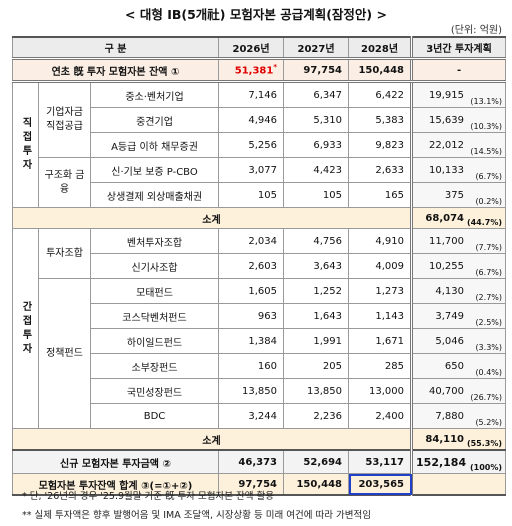 This screenshot has width=512, height=526. I want to click on plan-share: (55.3%), so click(484, 443).